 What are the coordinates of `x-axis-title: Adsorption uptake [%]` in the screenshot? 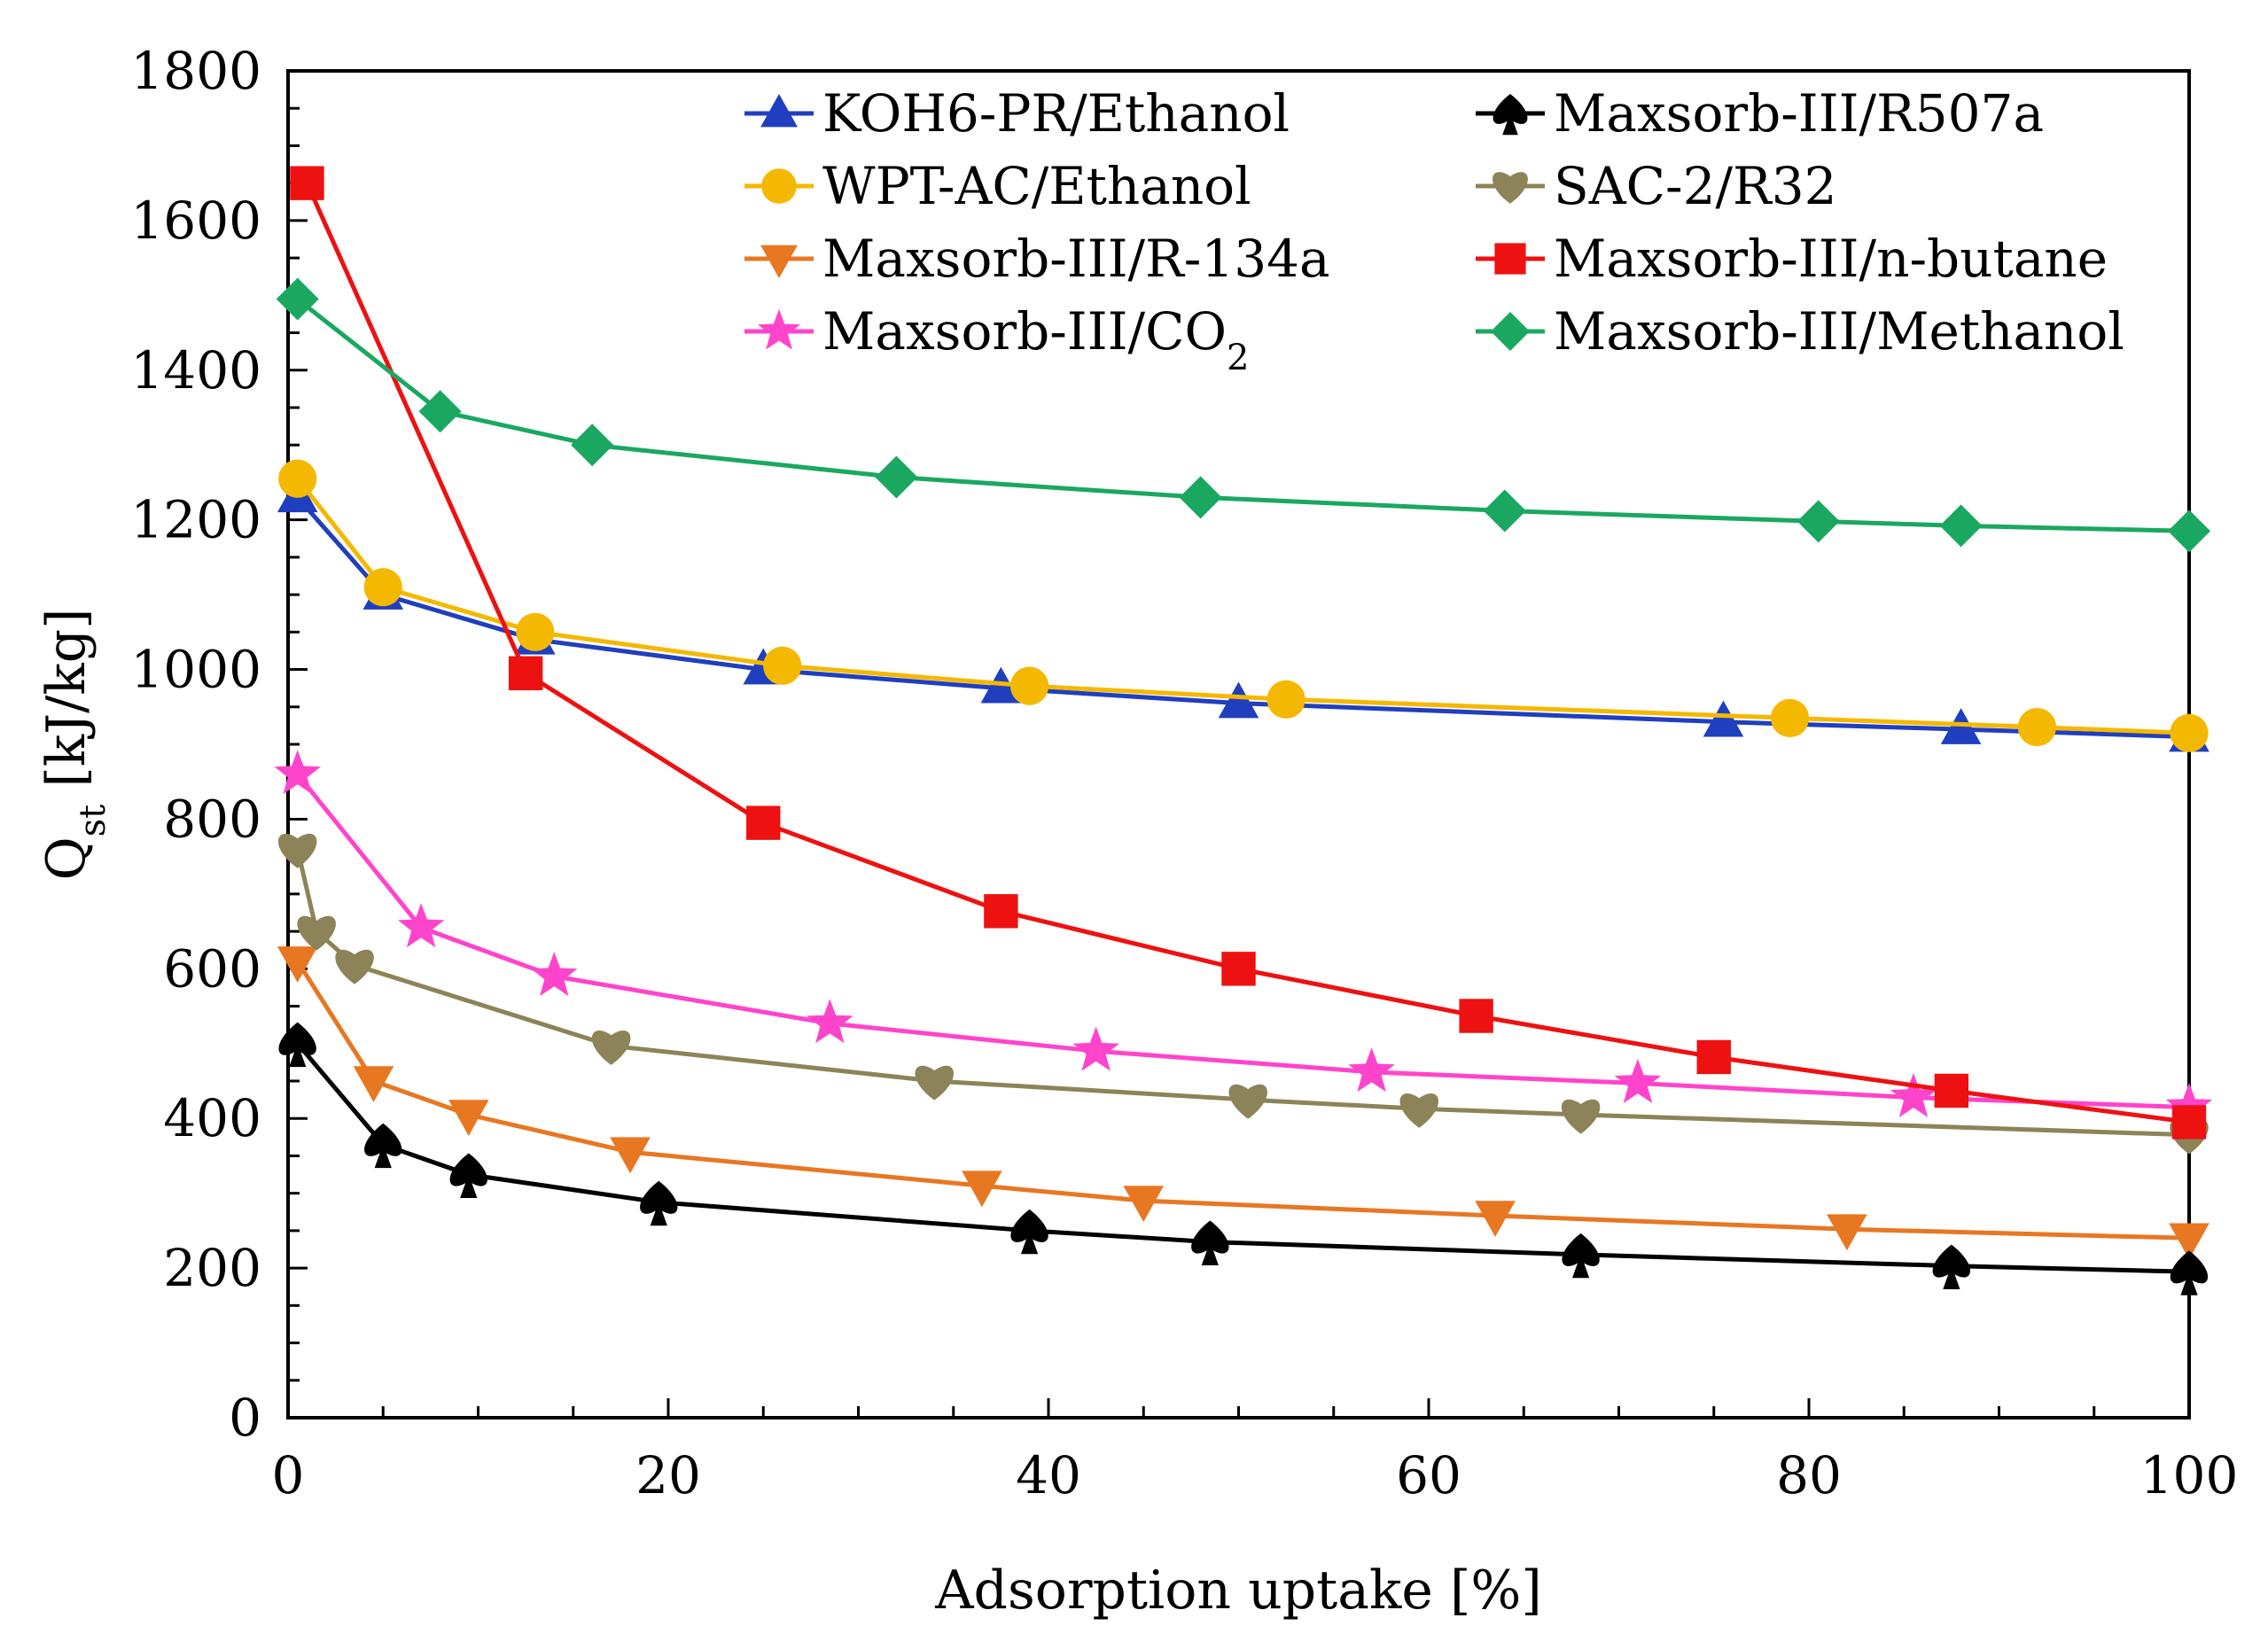 It's located at (1238, 1591).